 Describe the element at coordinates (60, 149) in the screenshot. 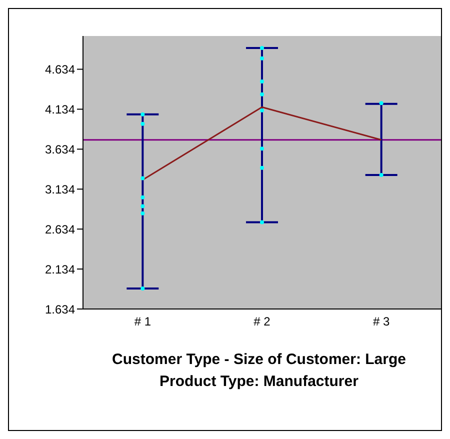

I see `y-tick-label: 3.634` at that location.